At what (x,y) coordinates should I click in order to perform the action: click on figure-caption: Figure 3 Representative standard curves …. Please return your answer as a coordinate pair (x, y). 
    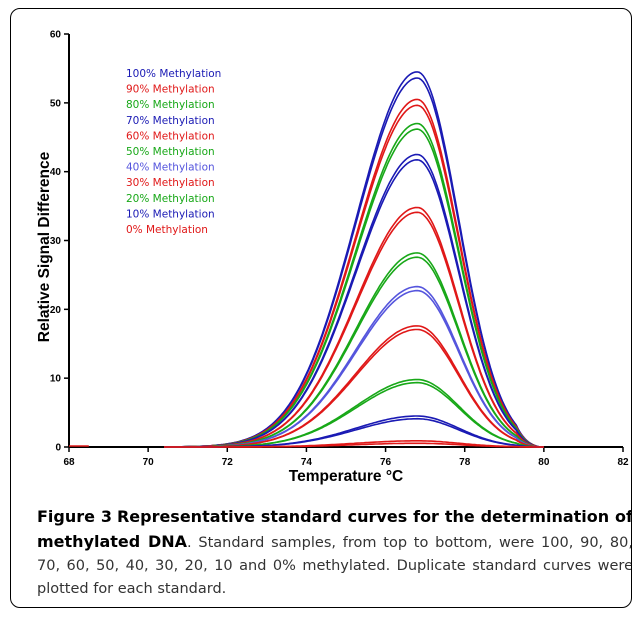
    Looking at the image, I should click on (334, 553).